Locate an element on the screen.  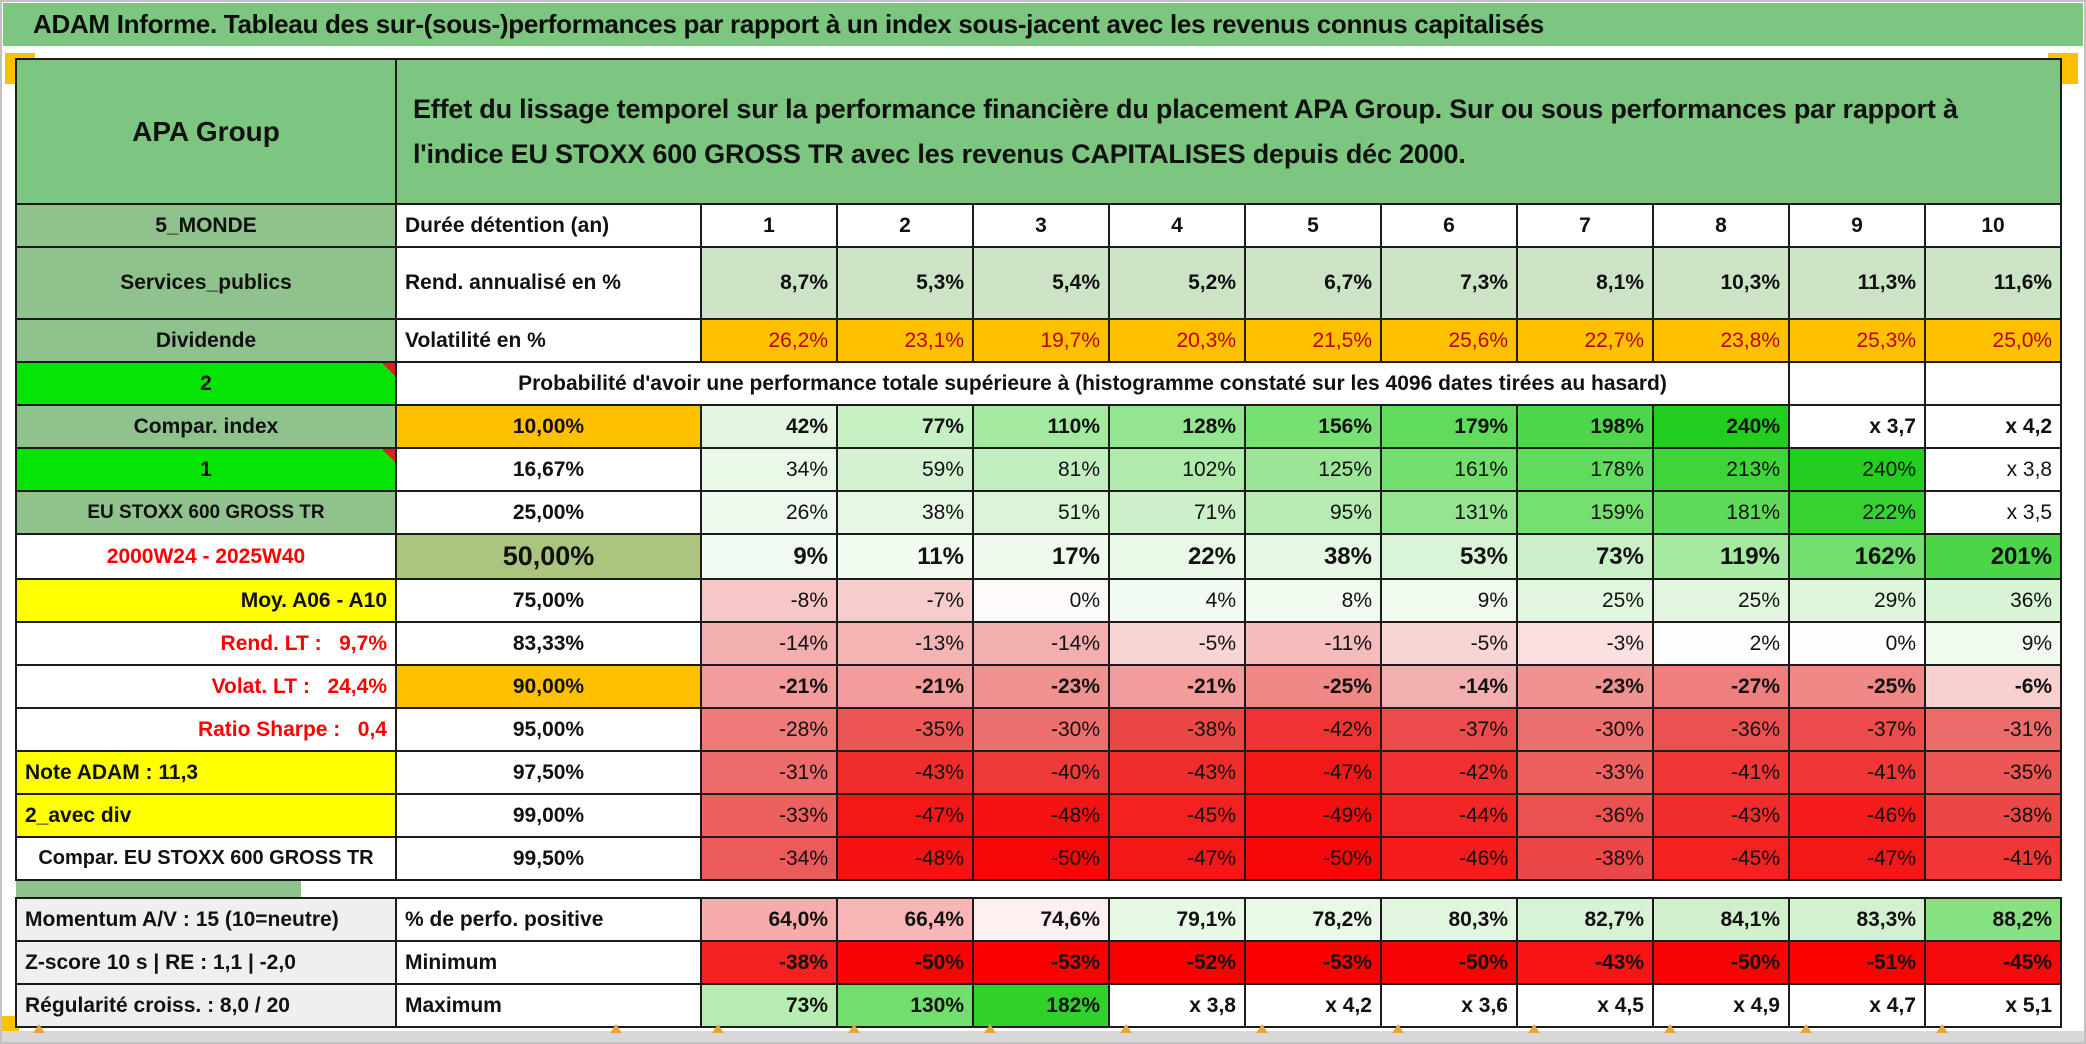
row-label-cell: Moy. A06 - A10 is located at coordinates (206, 600).